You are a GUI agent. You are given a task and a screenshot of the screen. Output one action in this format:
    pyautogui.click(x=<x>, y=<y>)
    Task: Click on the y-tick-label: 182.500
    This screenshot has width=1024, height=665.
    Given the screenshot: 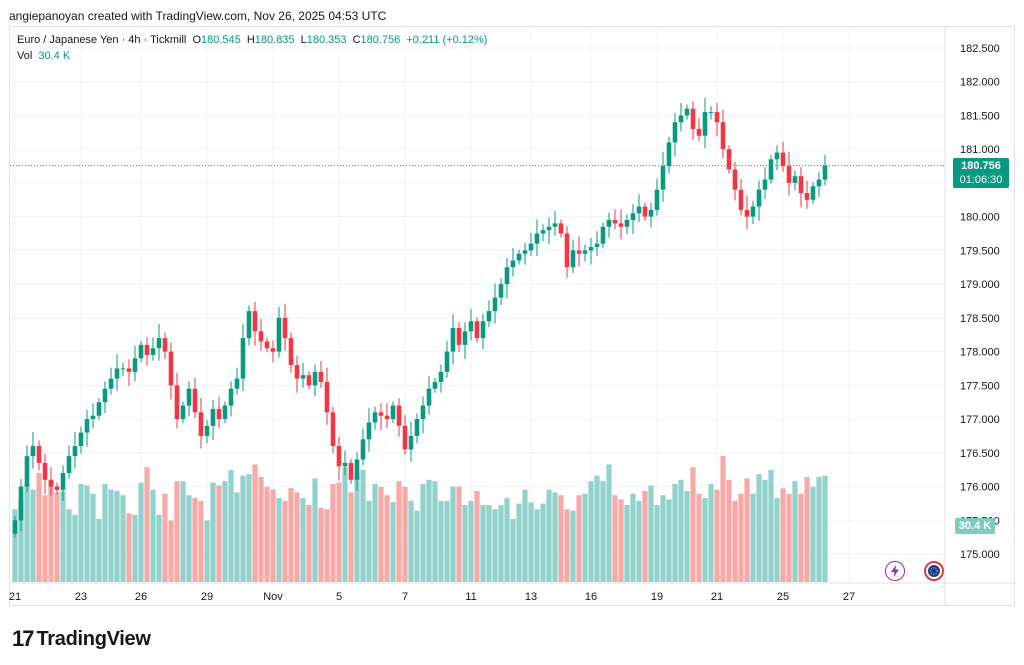 What is the action you would take?
    pyautogui.click(x=980, y=49)
    